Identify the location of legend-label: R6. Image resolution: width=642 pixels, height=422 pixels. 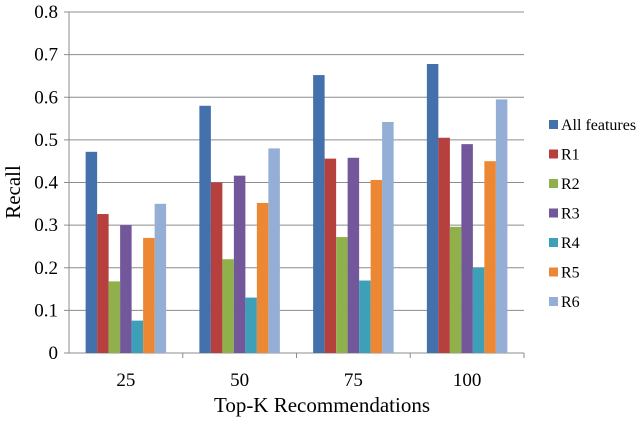
(570, 302).